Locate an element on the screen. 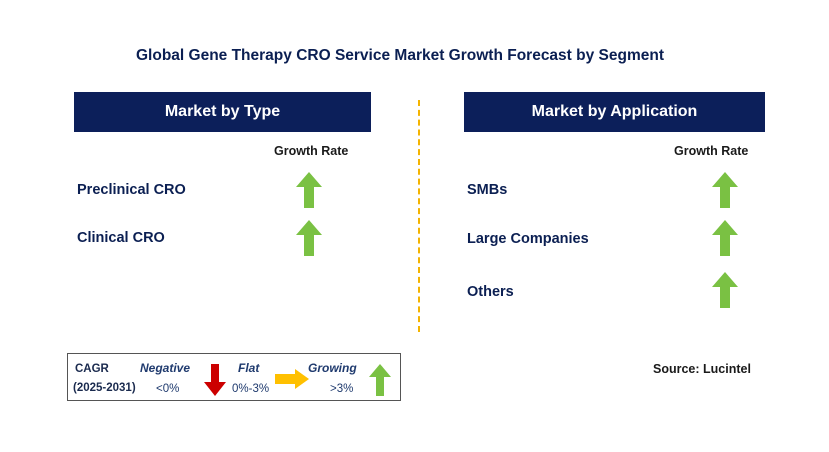 Image resolution: width=829 pixels, height=452 pixels. panel-header-application-label: Market by Application is located at coordinates (614, 111).